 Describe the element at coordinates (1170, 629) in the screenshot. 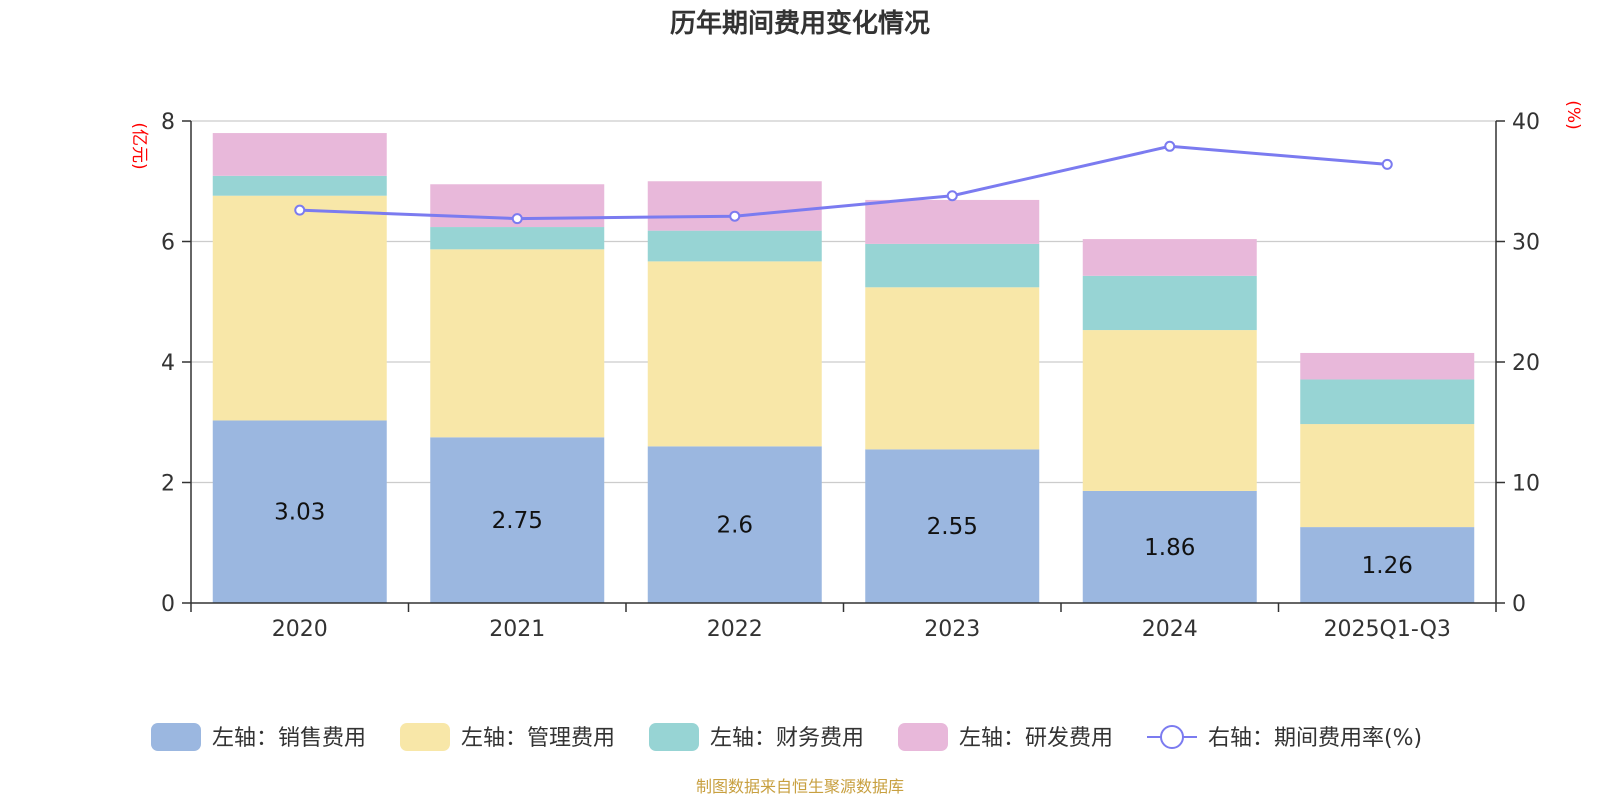

I see `x-tick-label: 2024` at that location.